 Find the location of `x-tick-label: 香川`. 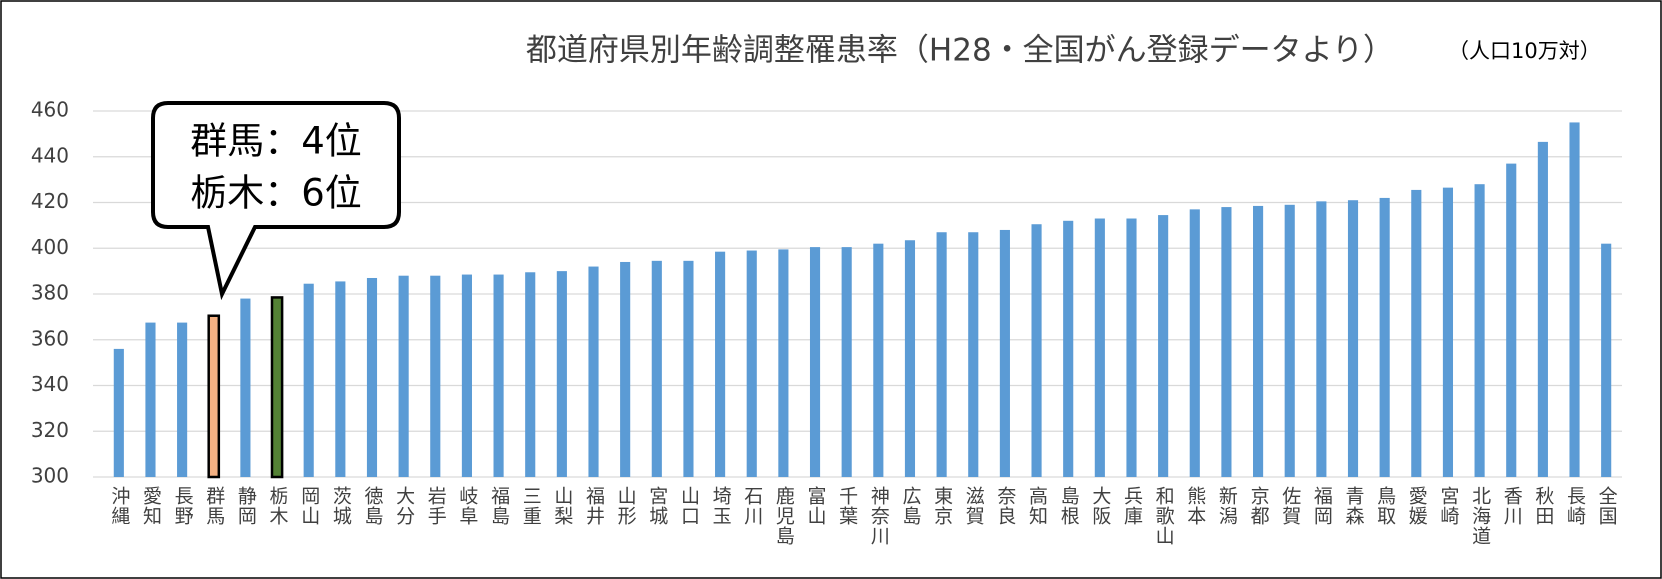

x-tick-label: 香川 is located at coordinates (1512, 506).